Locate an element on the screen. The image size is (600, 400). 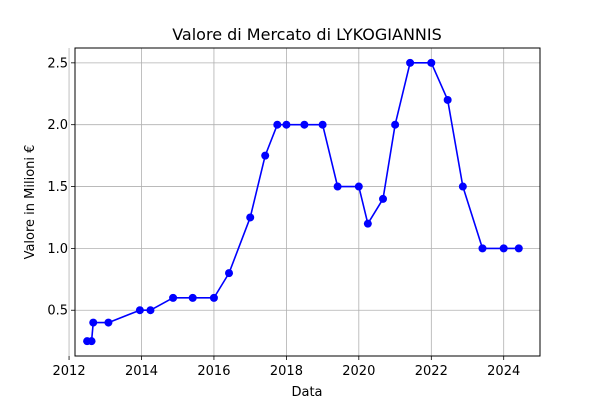
x-tick-label: 2014 is located at coordinates (141, 371).